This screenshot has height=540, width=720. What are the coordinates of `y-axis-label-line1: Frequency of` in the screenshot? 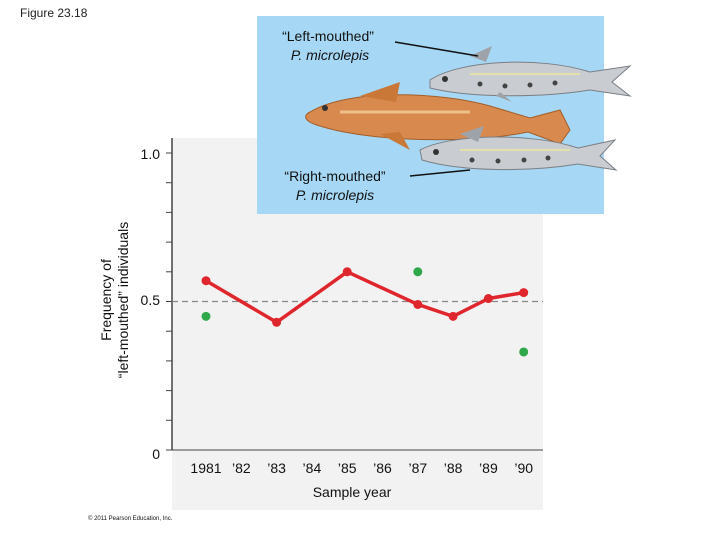 It's located at (106, 300).